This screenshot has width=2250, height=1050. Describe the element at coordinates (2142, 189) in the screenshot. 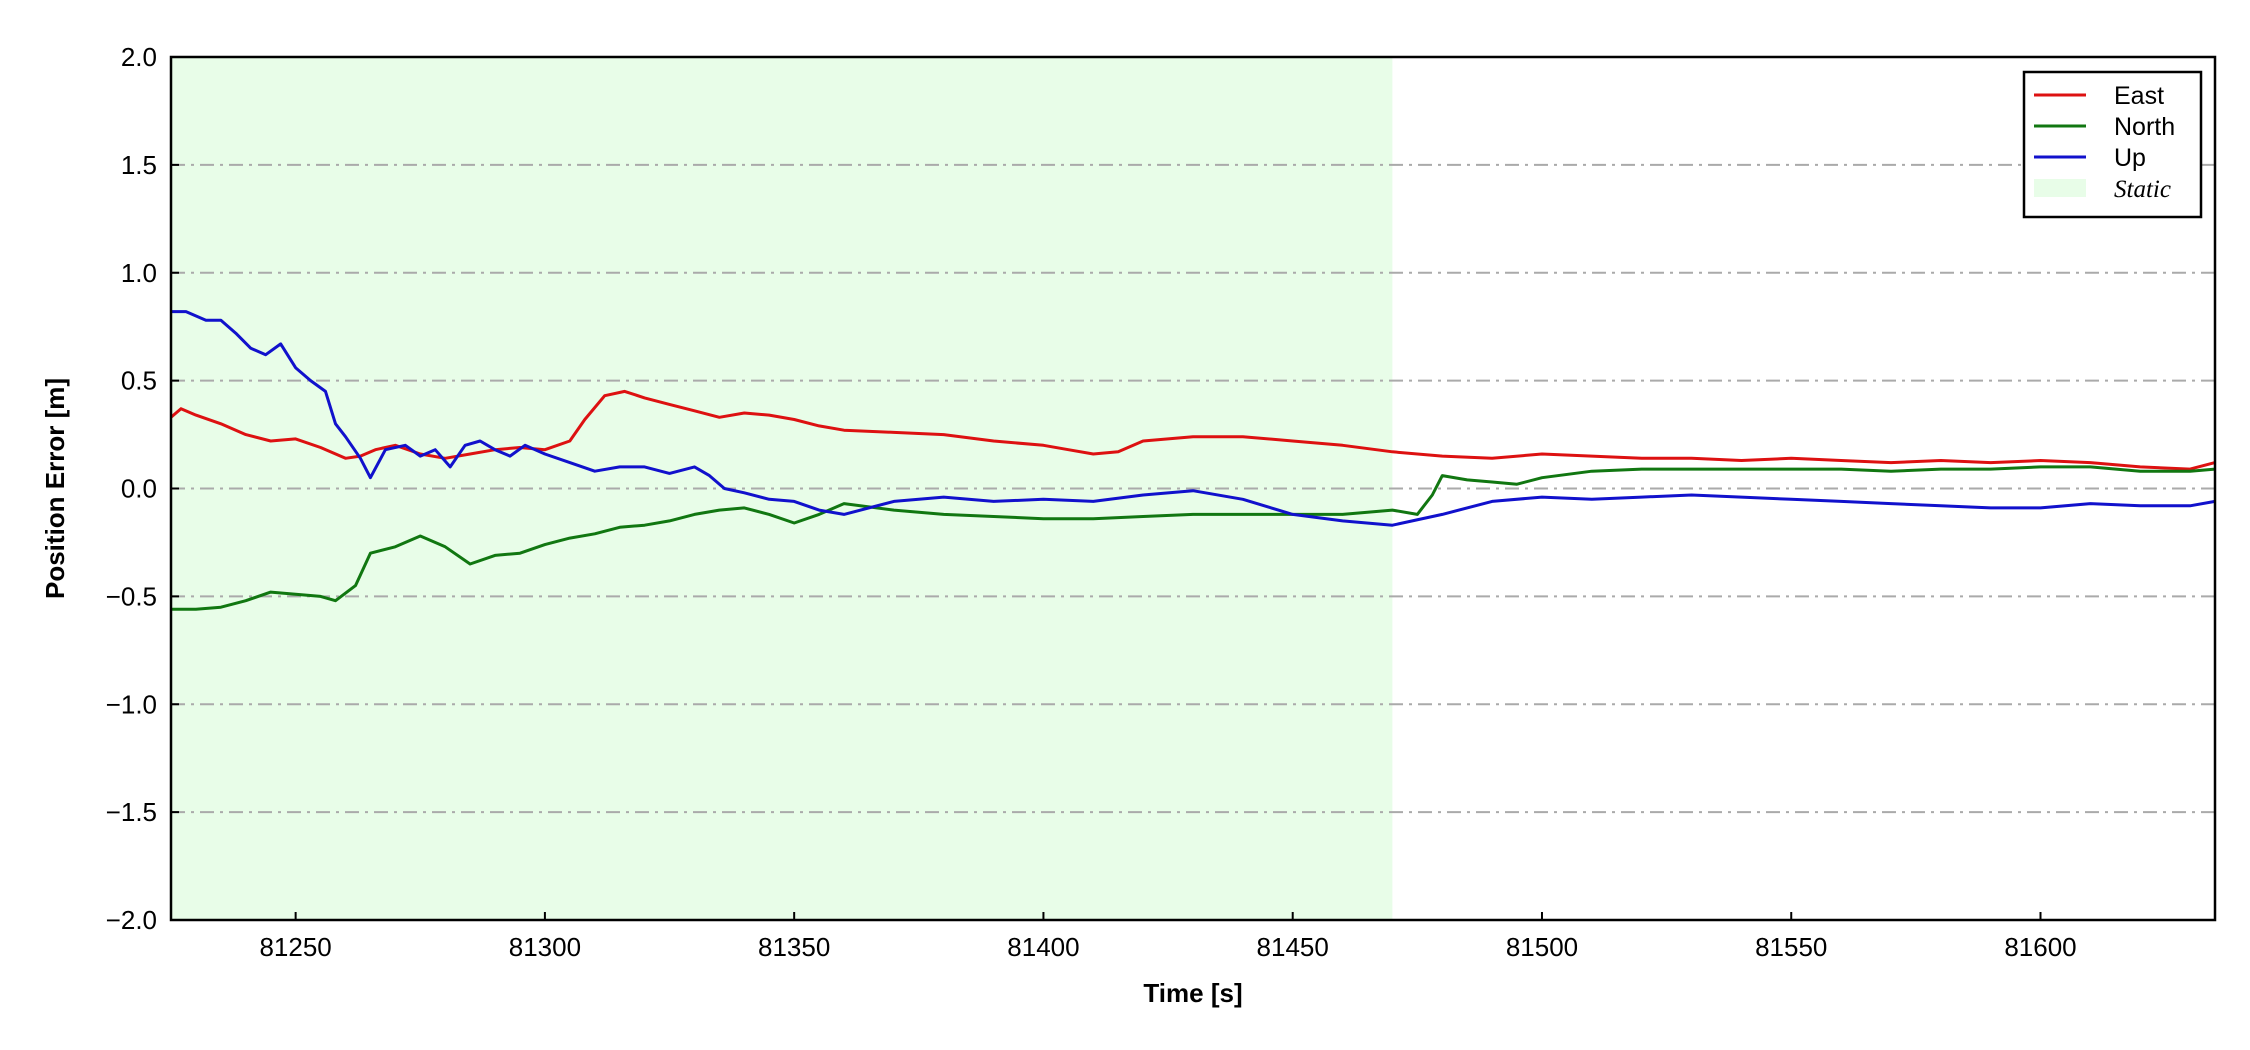

I see `legend-label-static: Static` at that location.